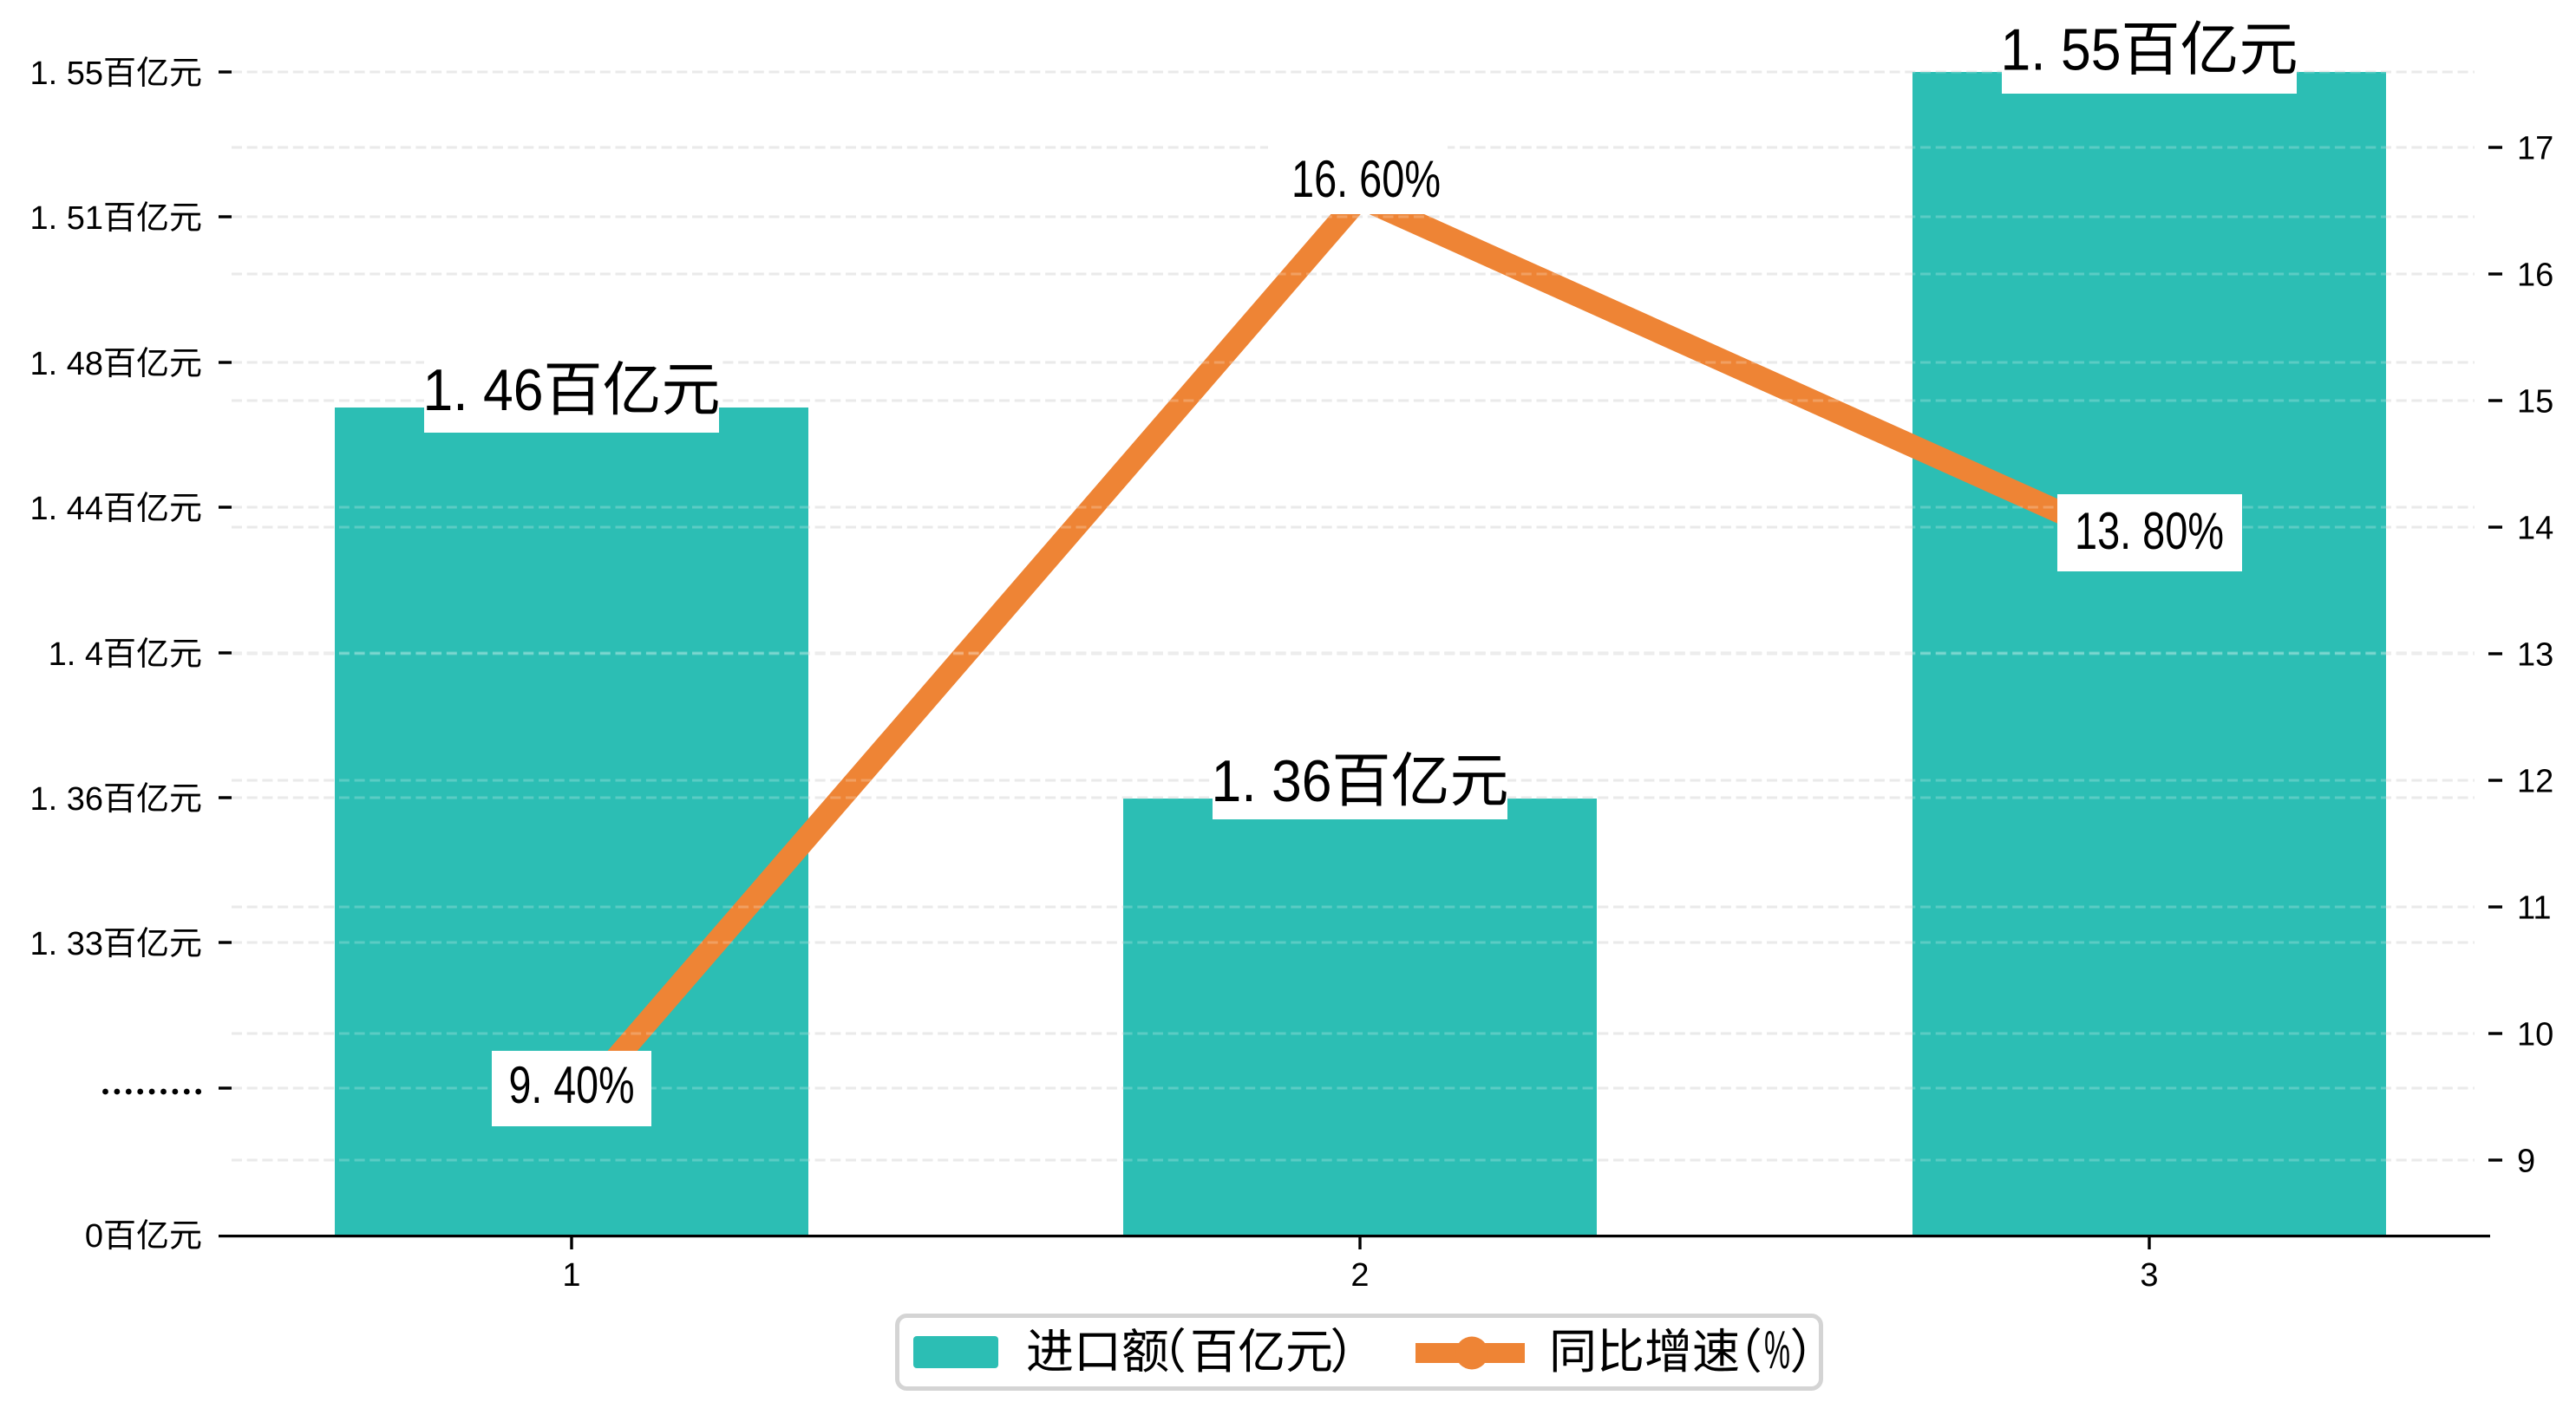  What do you see at coordinates (67, 218) in the screenshot?
I see `svg-text: 1. 51` at bounding box center [67, 218].